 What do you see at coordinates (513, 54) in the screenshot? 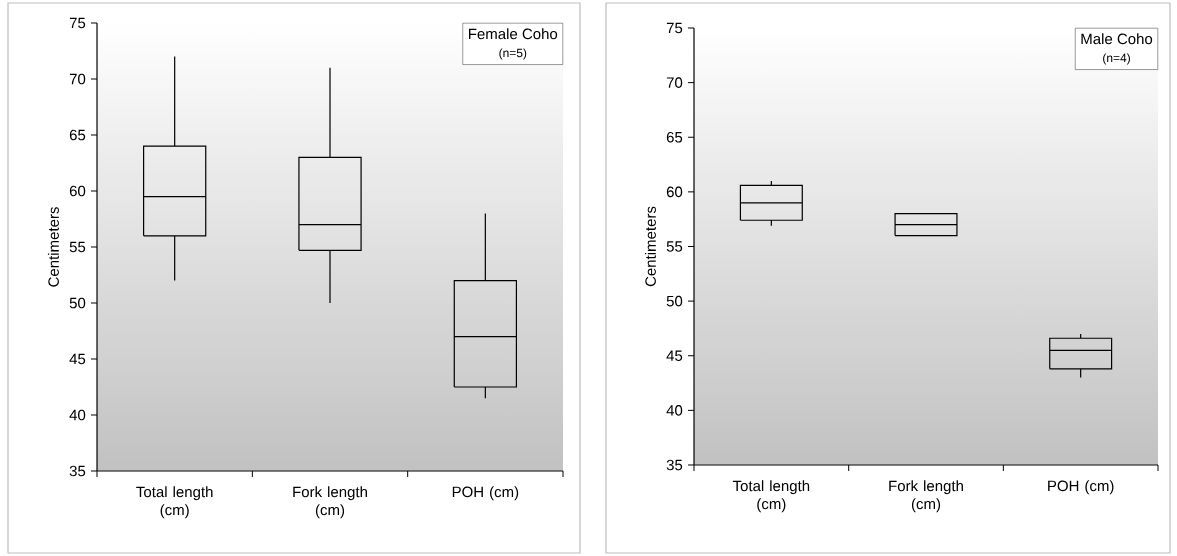
I see `text: (n=5)` at bounding box center [513, 54].